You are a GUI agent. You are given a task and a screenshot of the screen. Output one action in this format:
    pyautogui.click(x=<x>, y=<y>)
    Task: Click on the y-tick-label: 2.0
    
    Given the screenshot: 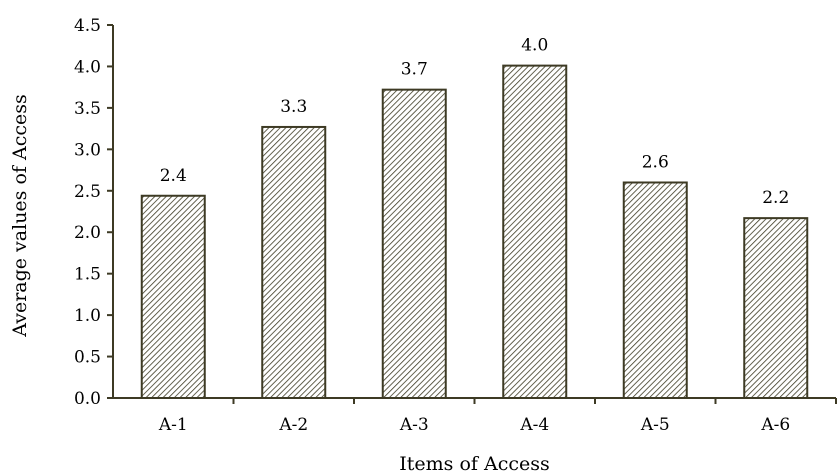 What is the action you would take?
    pyautogui.click(x=87, y=233)
    